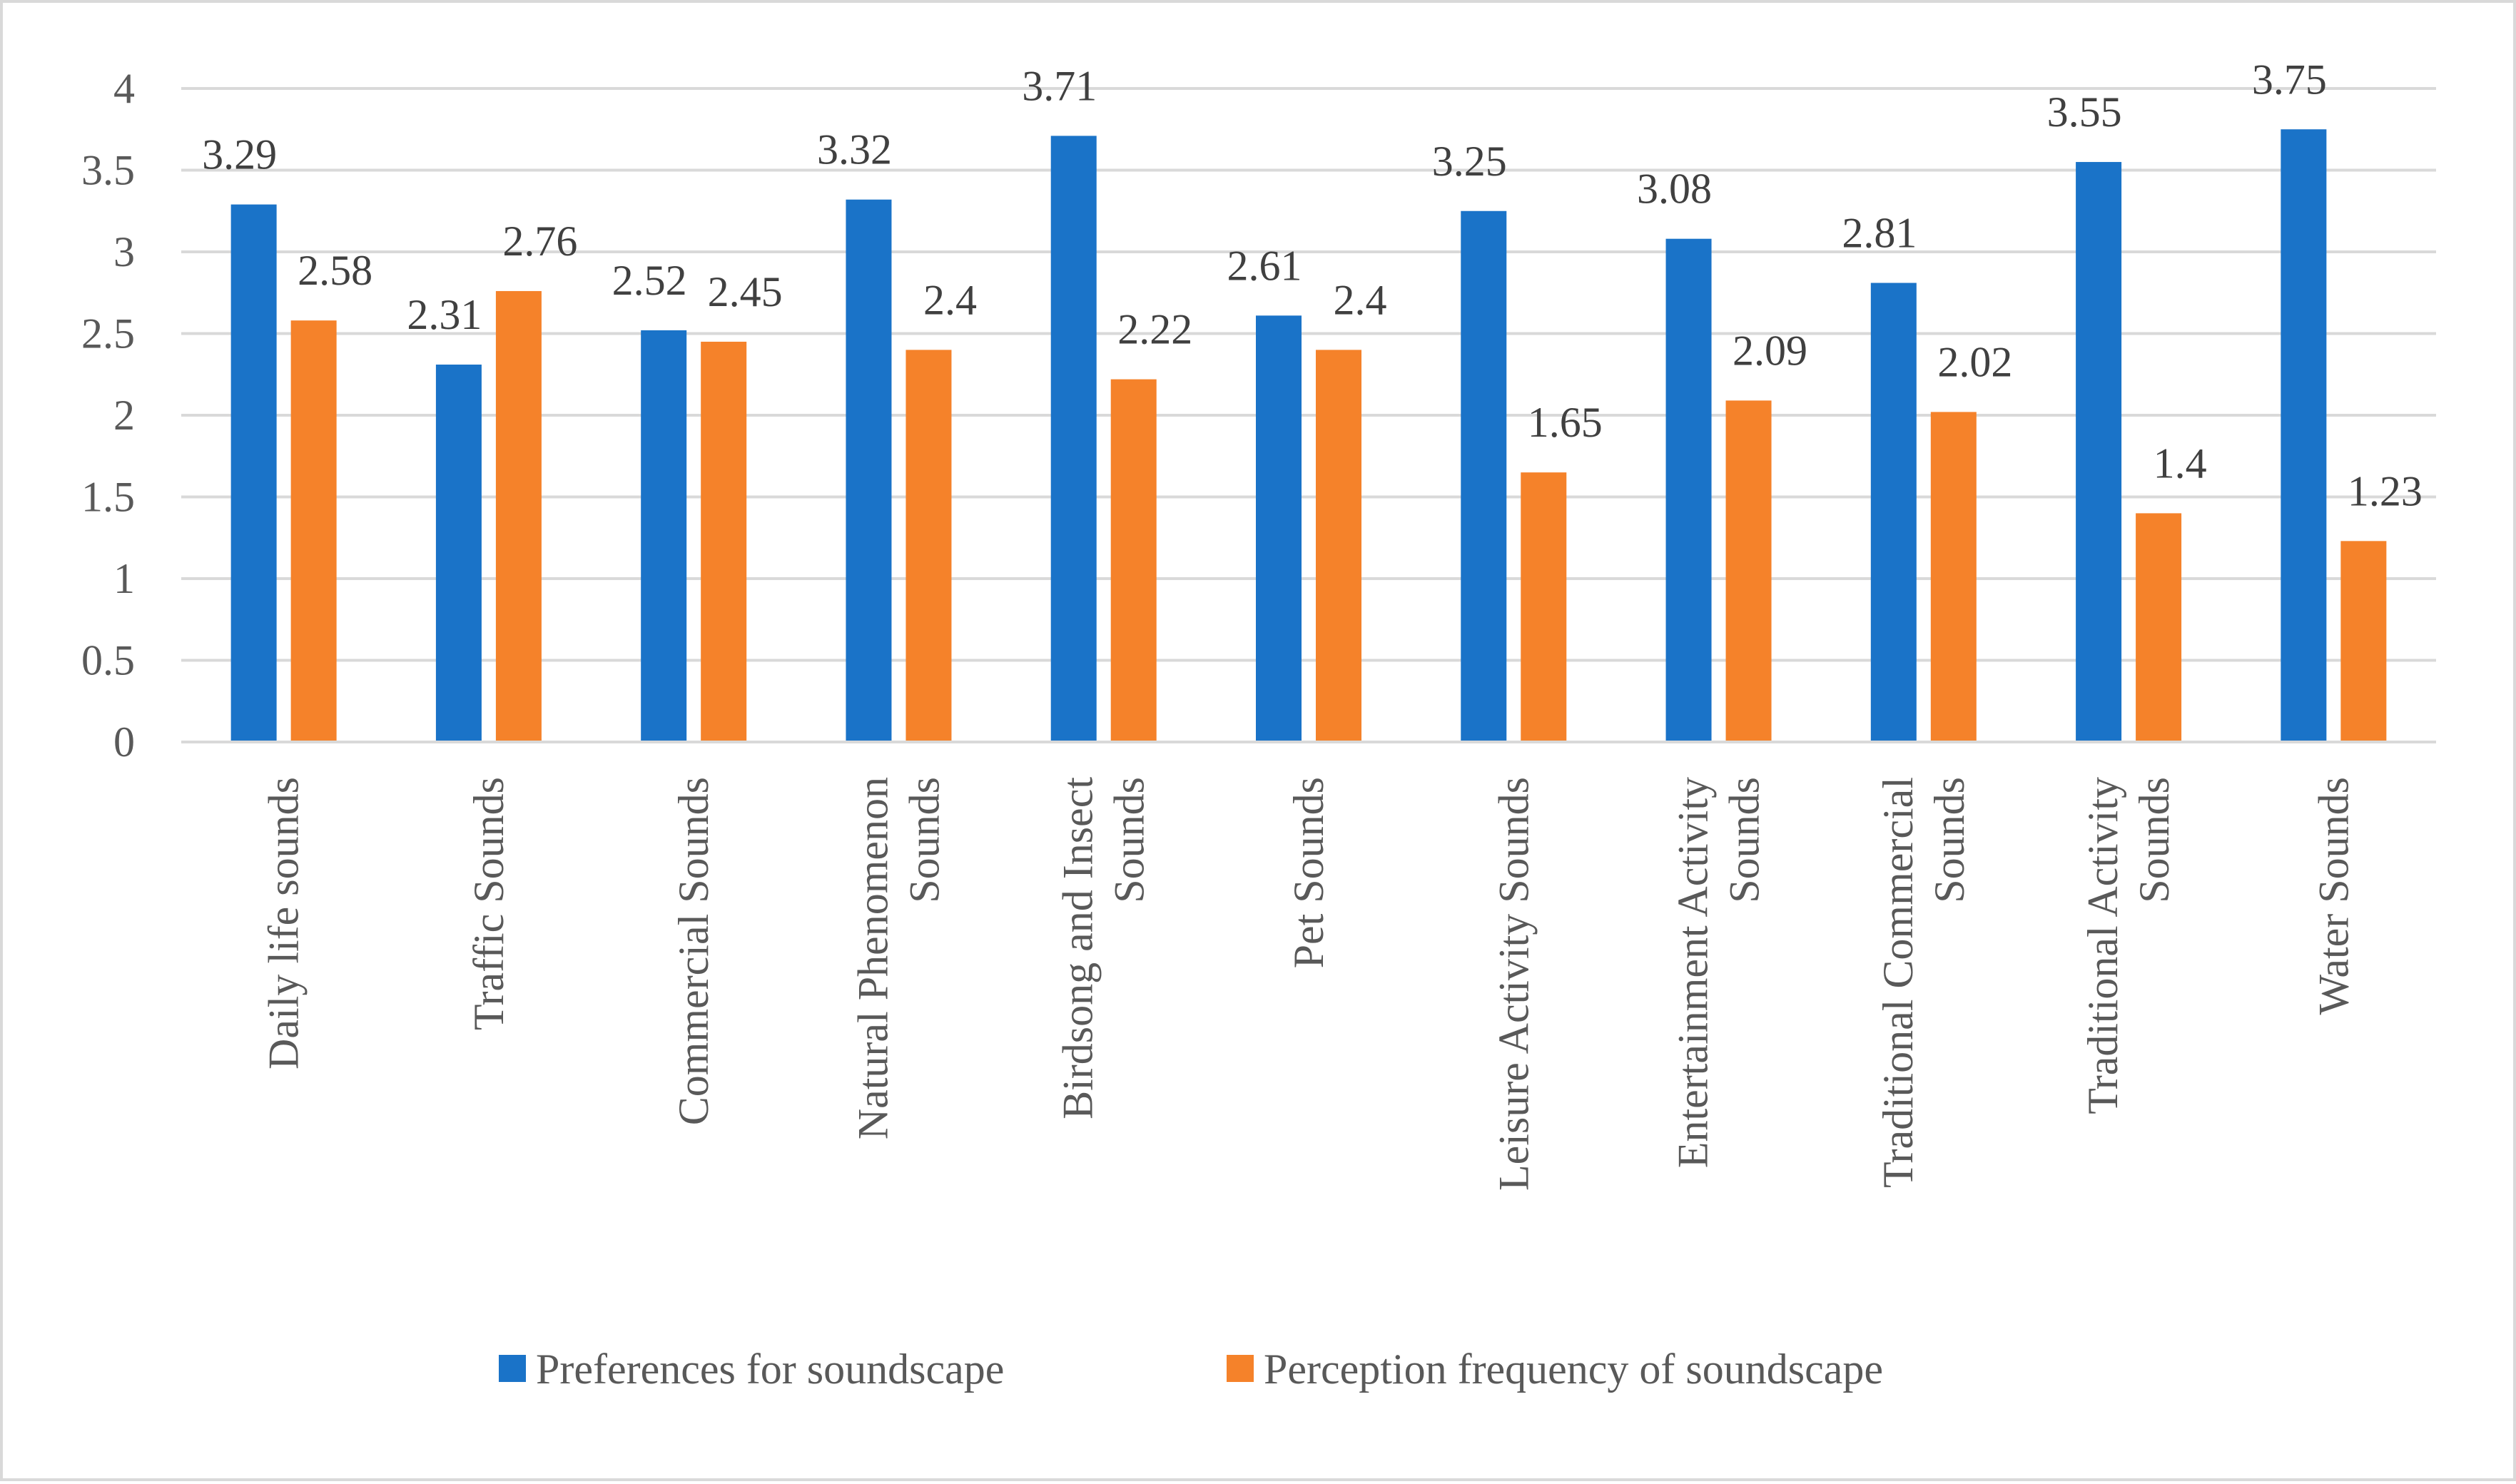  Describe the element at coordinates (1719, 973) in the screenshot. I see `category-label: Entertainment Activity Sounds` at that location.